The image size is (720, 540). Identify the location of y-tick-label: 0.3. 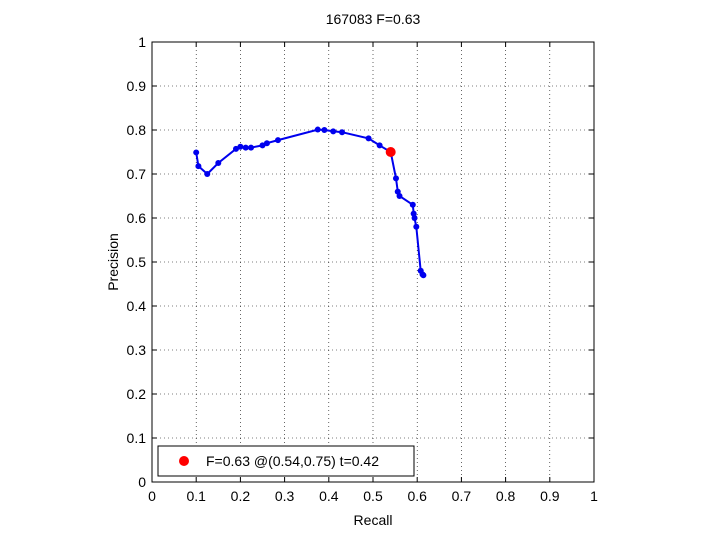
(137, 350).